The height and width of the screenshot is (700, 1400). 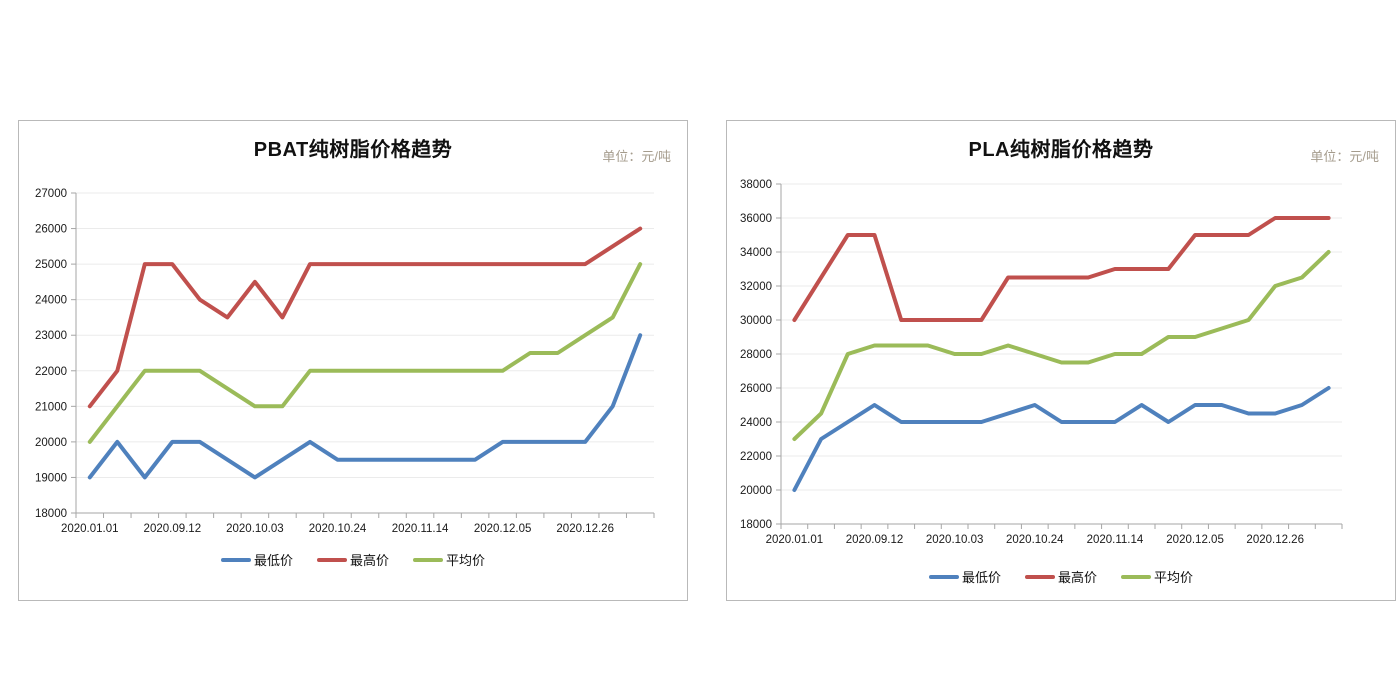 What do you see at coordinates (51, 407) in the screenshot?
I see `y-tick-label: 21000` at bounding box center [51, 407].